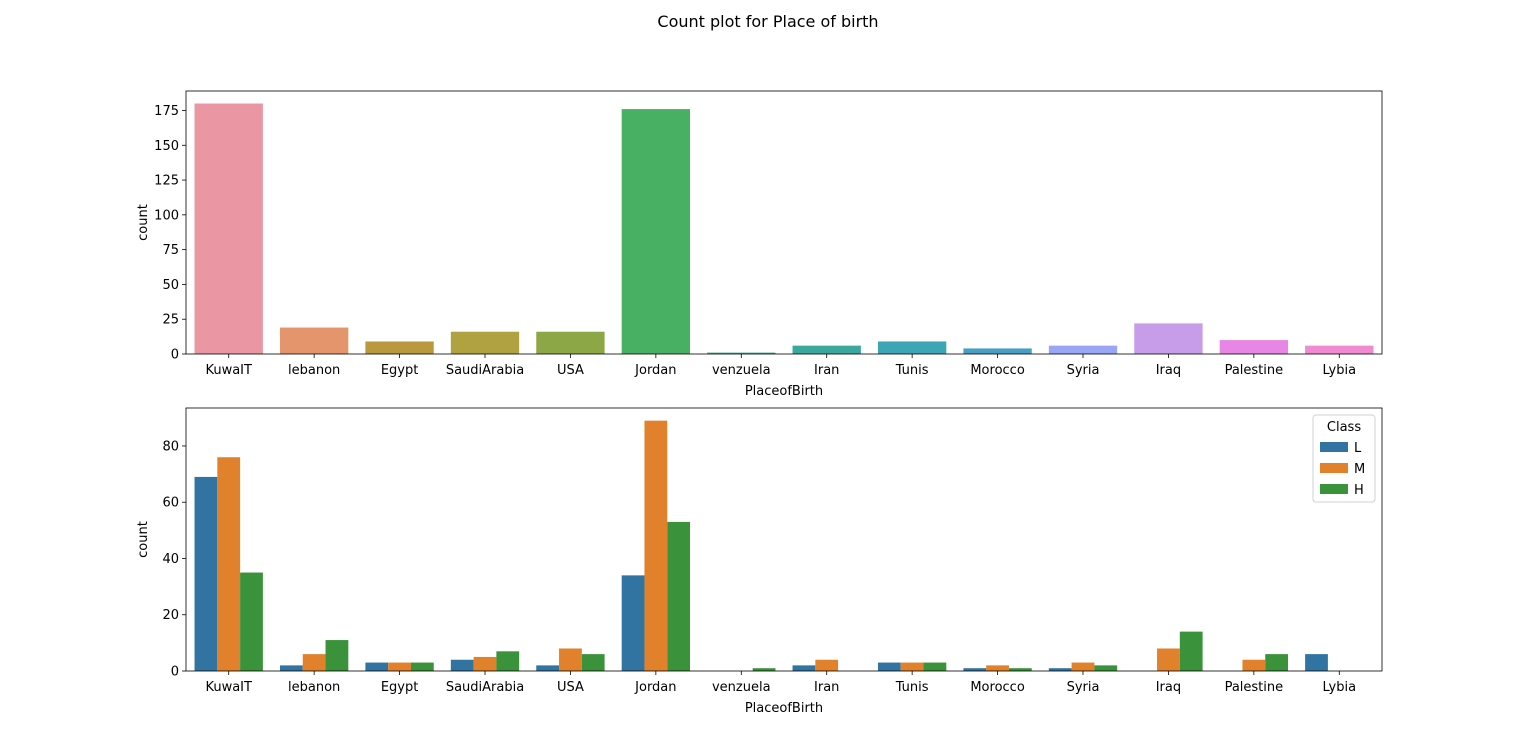  Describe the element at coordinates (570, 370) in the screenshot. I see `panel1-xtick-label-4: USA` at that location.